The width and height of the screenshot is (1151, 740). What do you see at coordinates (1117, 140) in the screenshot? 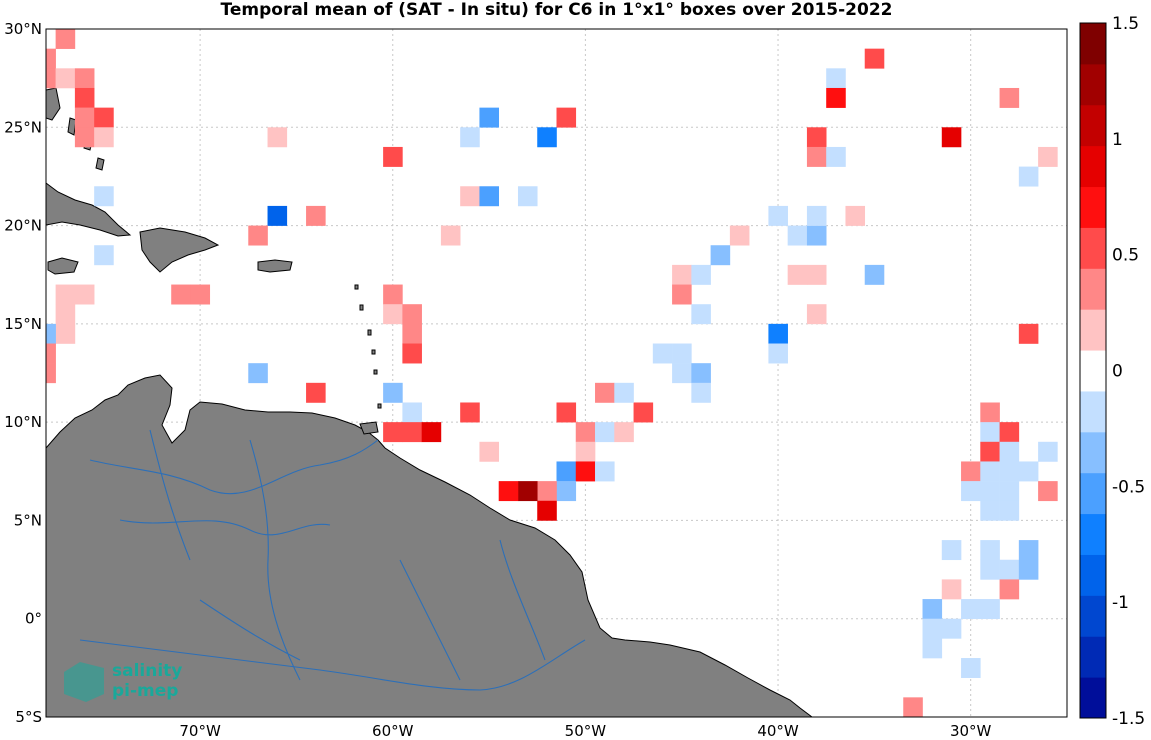
I see `colorbar-tick-label: 1` at bounding box center [1117, 140].